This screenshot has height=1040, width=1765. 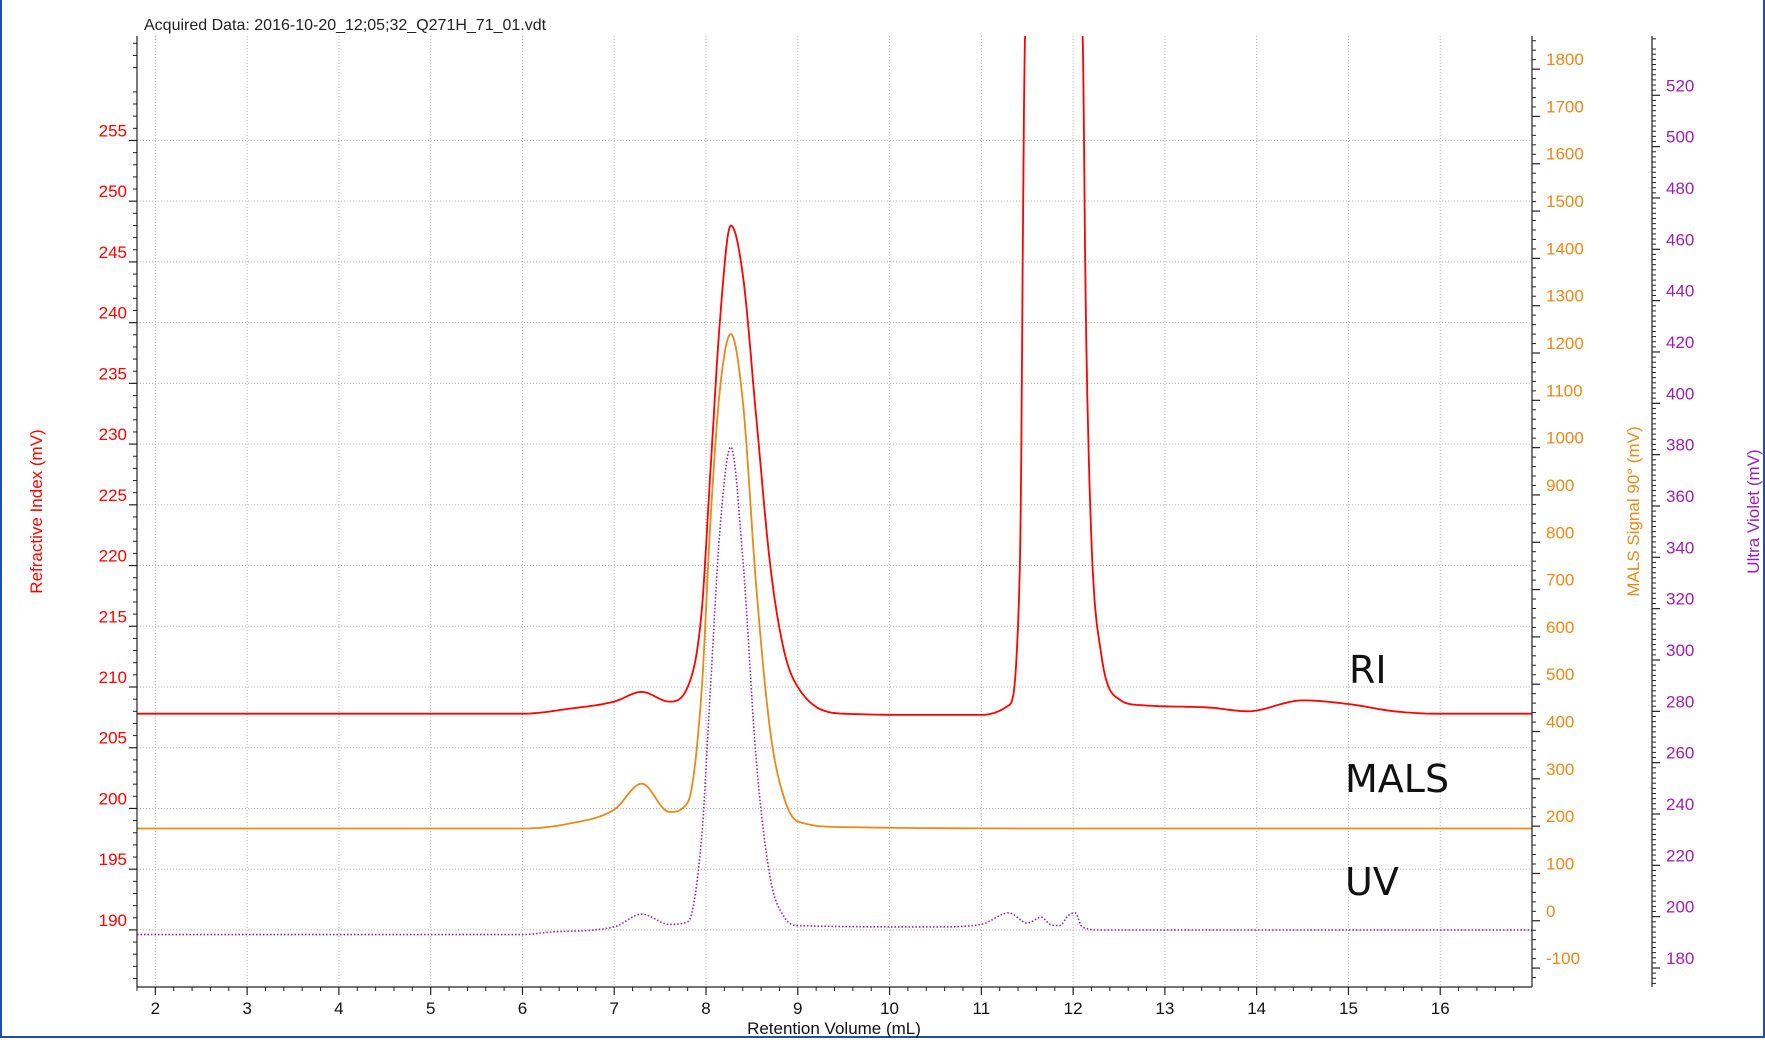 I want to click on ri-tick-label: 225, so click(x=113, y=495).